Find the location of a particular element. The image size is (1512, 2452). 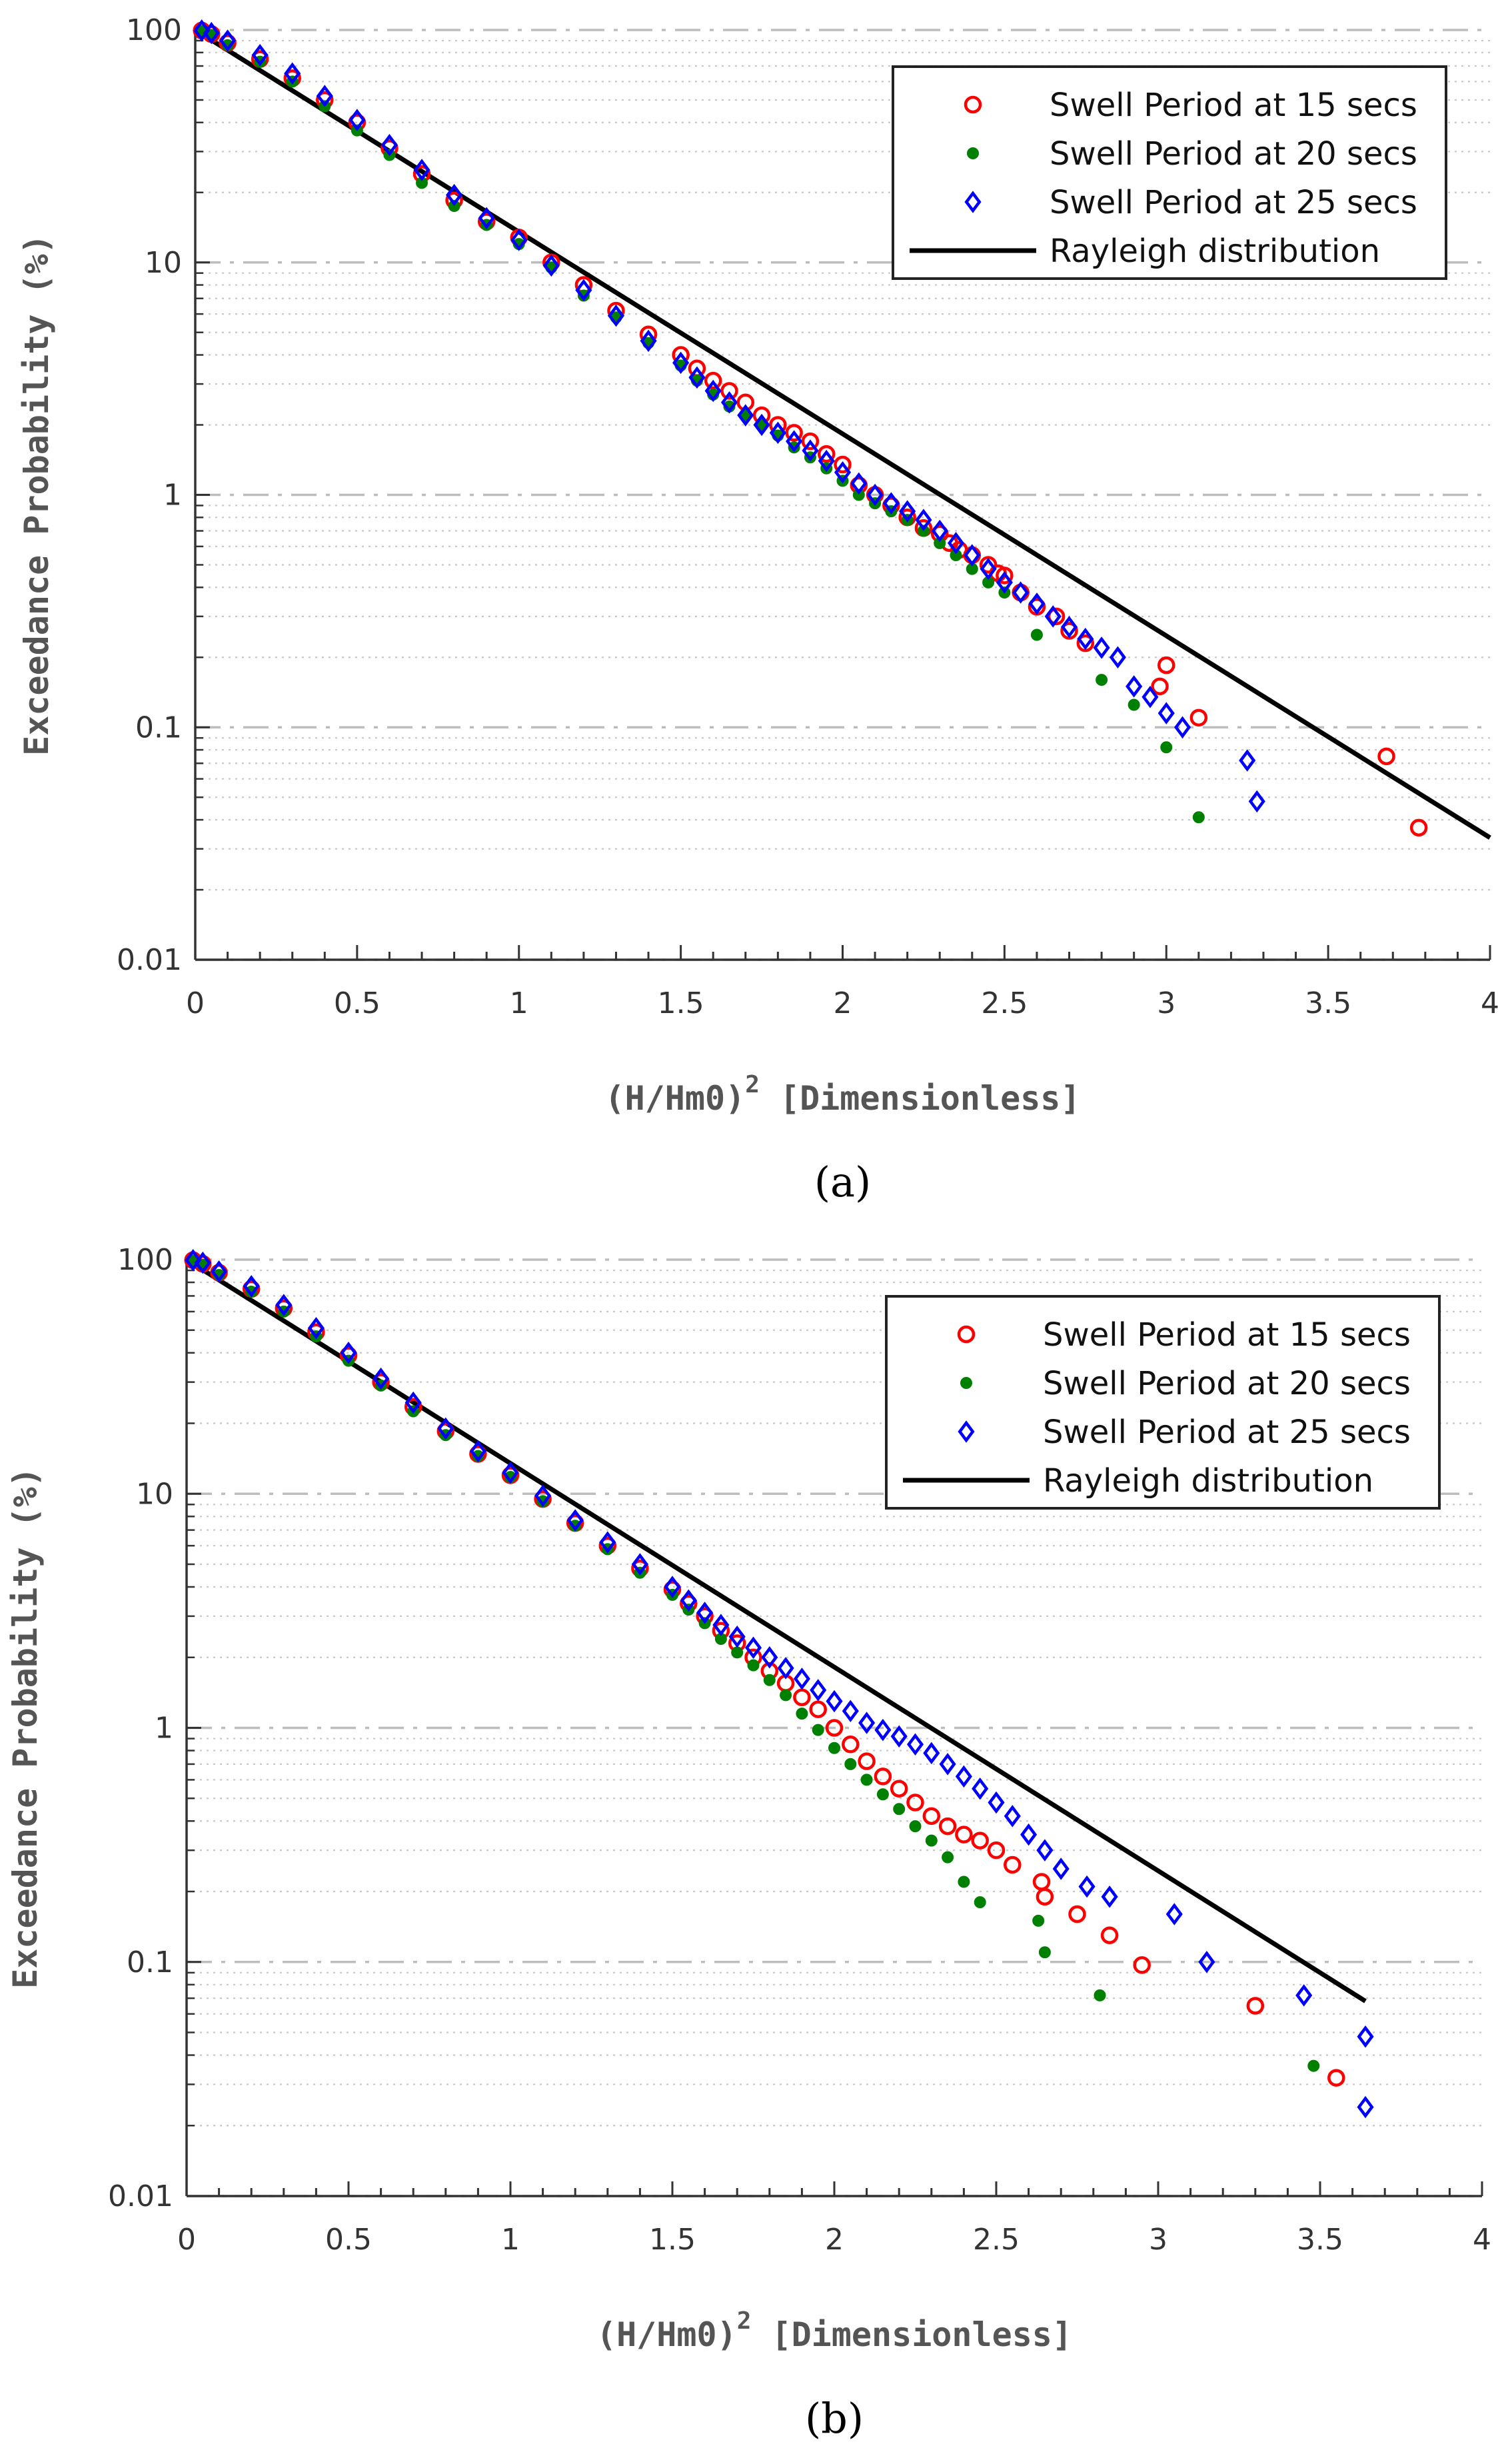

y-tick-label: 10 is located at coordinates (154, 1494).